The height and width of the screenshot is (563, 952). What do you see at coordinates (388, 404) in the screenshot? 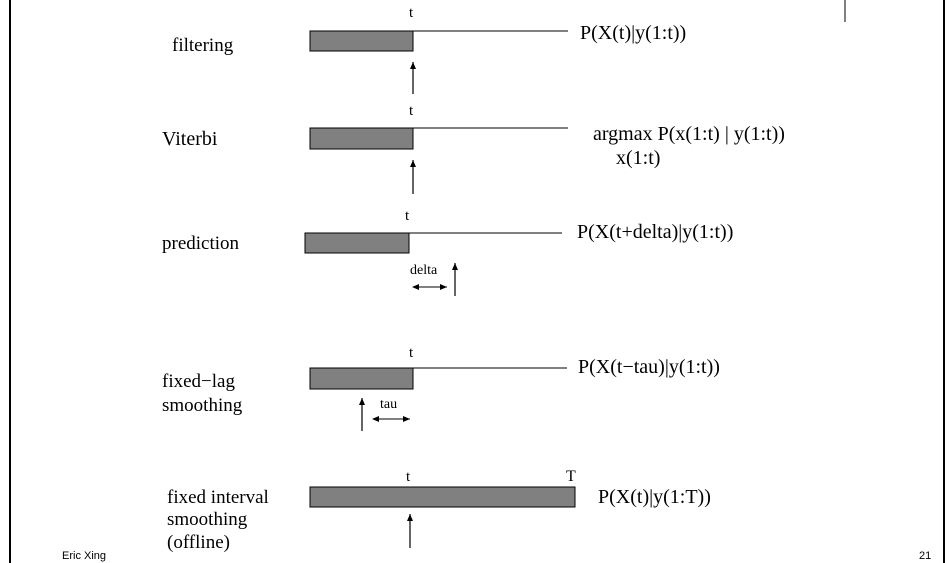
I see `offset-label-tau: tau` at bounding box center [388, 404].